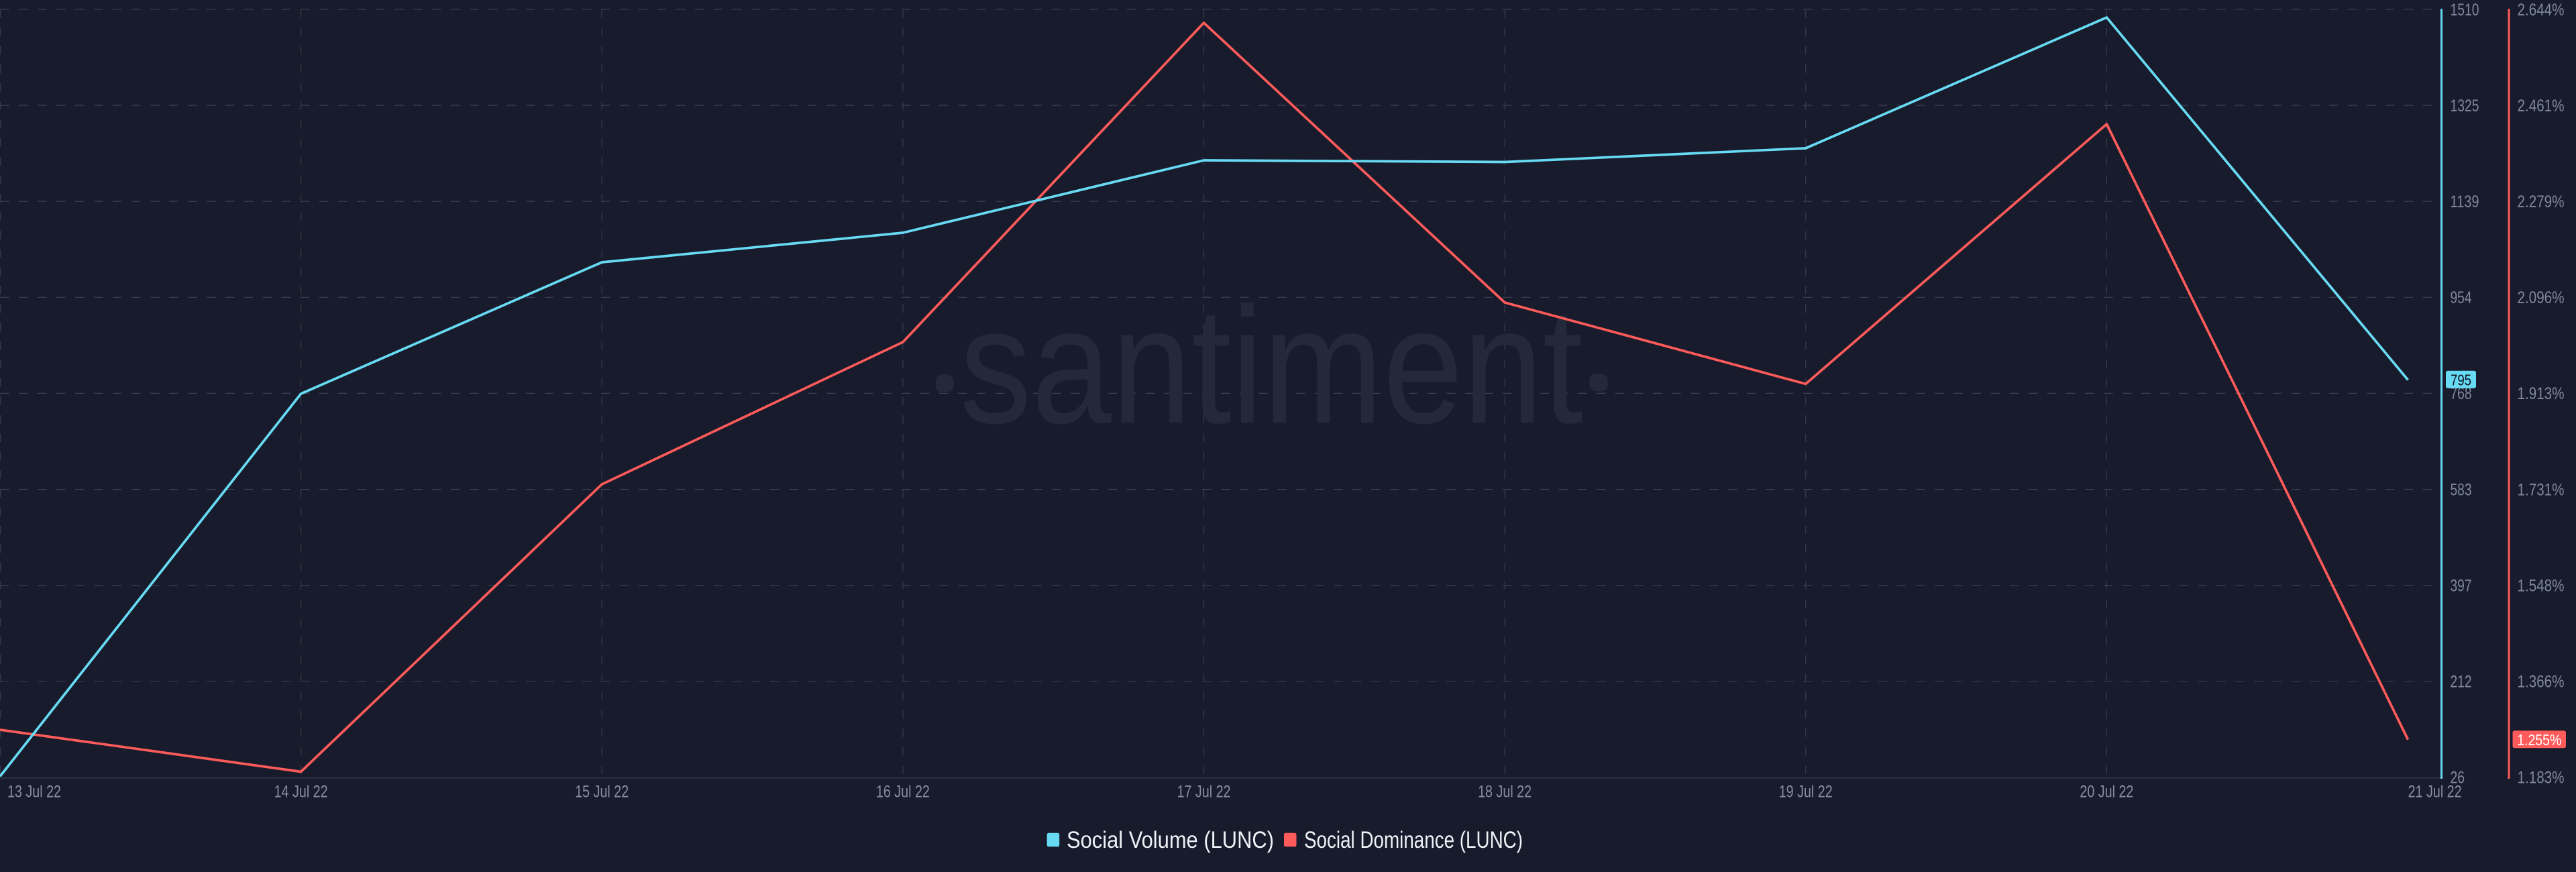  What do you see at coordinates (2541, 106) in the screenshot?
I see `svg-text: 2.461%` at bounding box center [2541, 106].